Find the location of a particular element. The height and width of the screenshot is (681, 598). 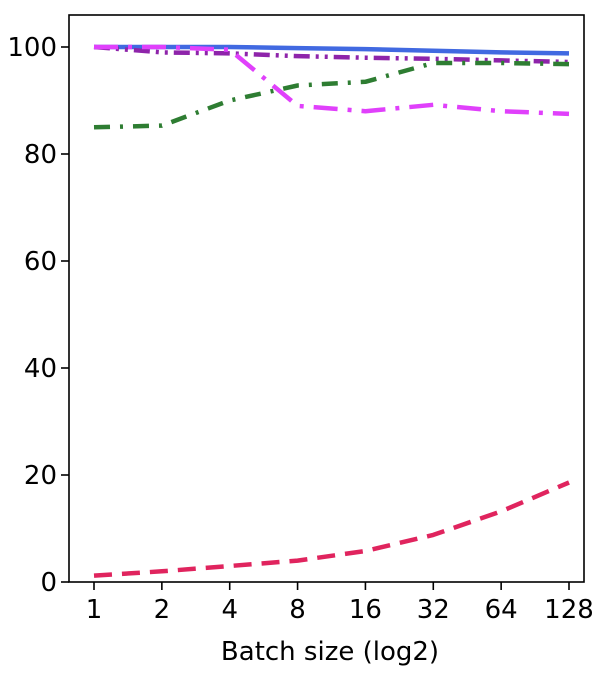

x-tick-label: 2 is located at coordinates (162, 610).